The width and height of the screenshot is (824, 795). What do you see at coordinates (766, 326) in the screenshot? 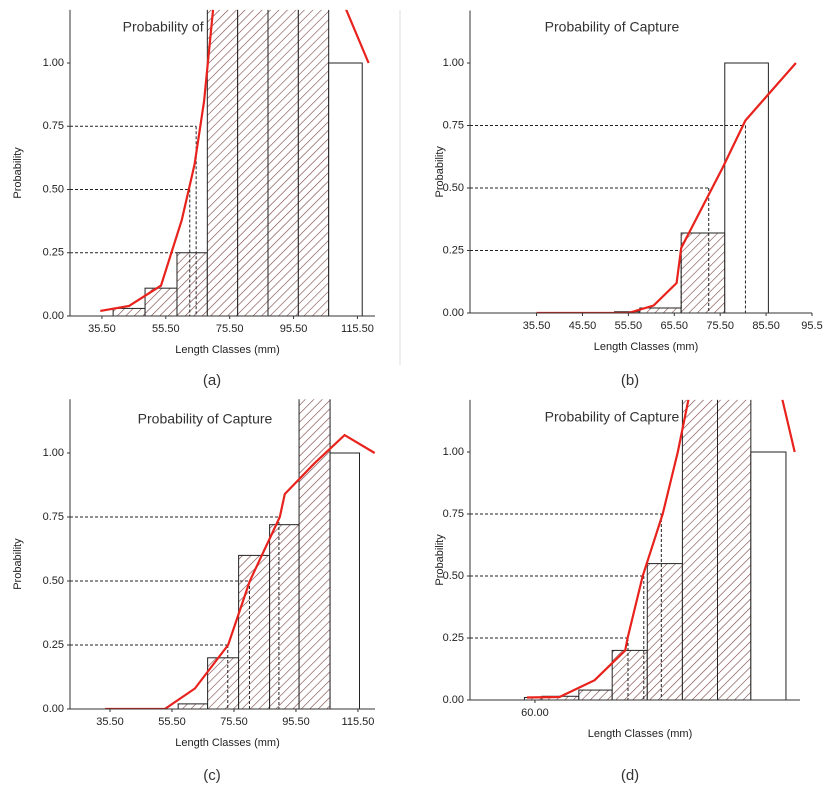
I see `x-tick-label: 85.50` at bounding box center [766, 326].